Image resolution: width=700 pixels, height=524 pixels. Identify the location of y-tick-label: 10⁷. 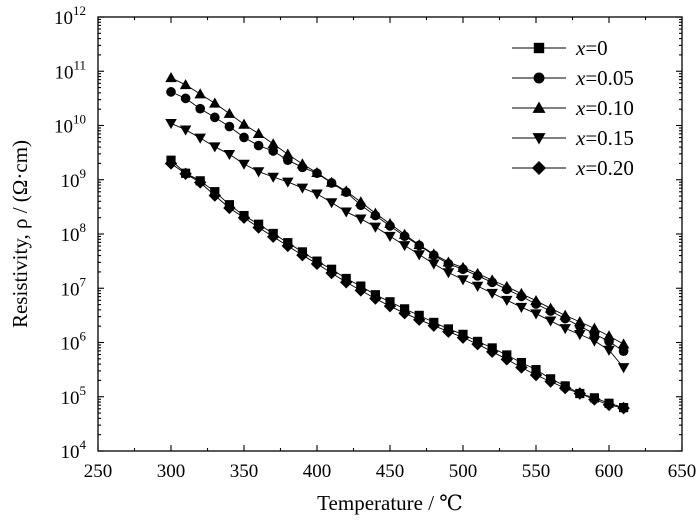
(74, 287).